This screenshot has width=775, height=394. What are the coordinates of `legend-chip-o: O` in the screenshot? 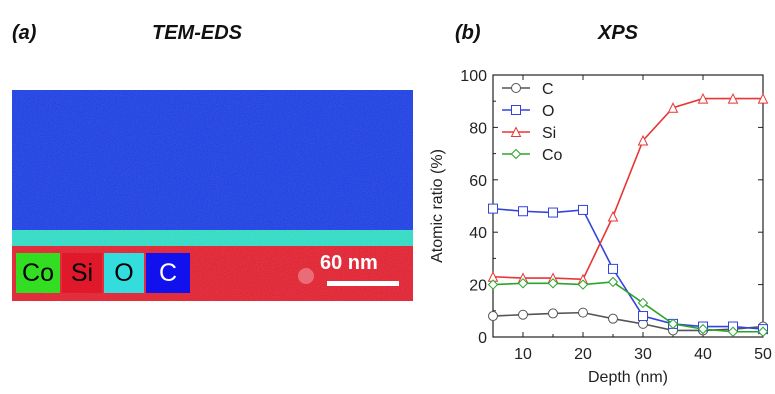 It's located at (124, 273).